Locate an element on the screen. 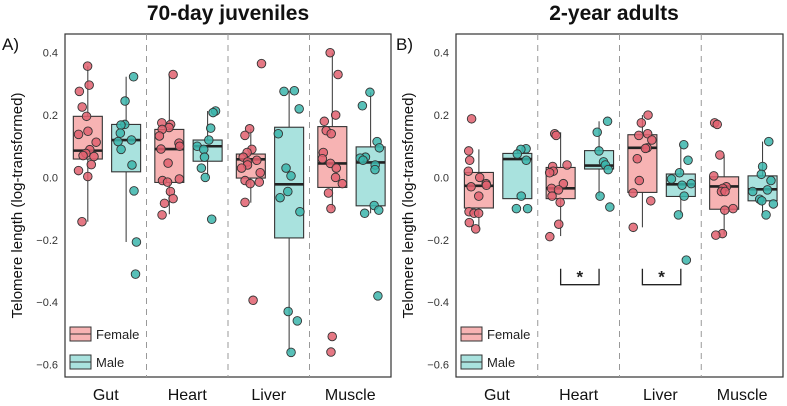  significance-bracket is located at coordinates (661, 277).